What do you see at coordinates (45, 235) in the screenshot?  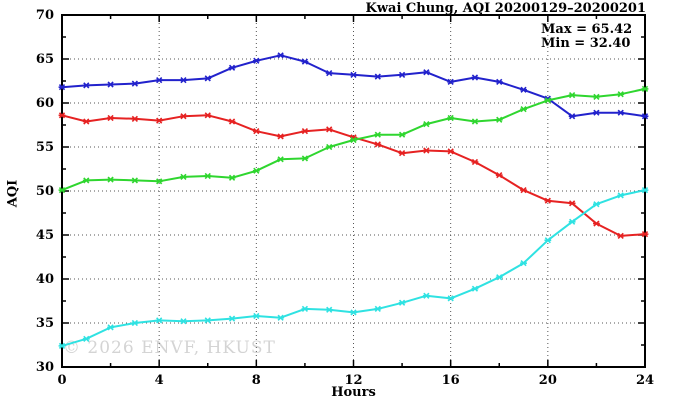 I see `y-tick-label: 45` at bounding box center [45, 235].